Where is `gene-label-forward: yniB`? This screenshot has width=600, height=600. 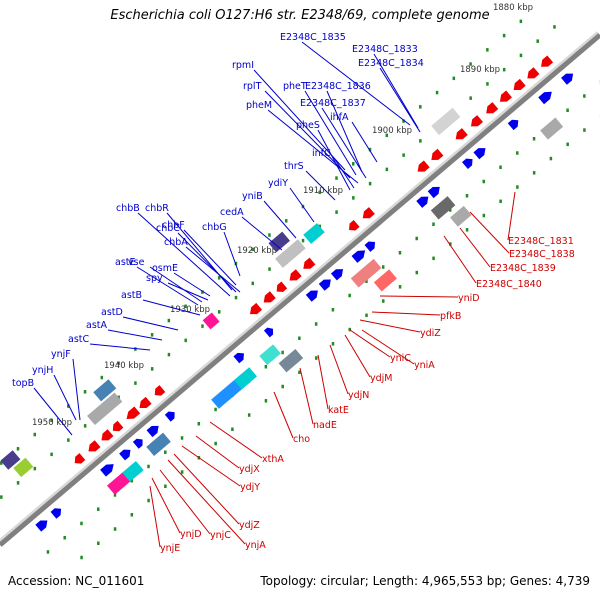
gene-label-forward: yniB is located at coordinates (252, 196).